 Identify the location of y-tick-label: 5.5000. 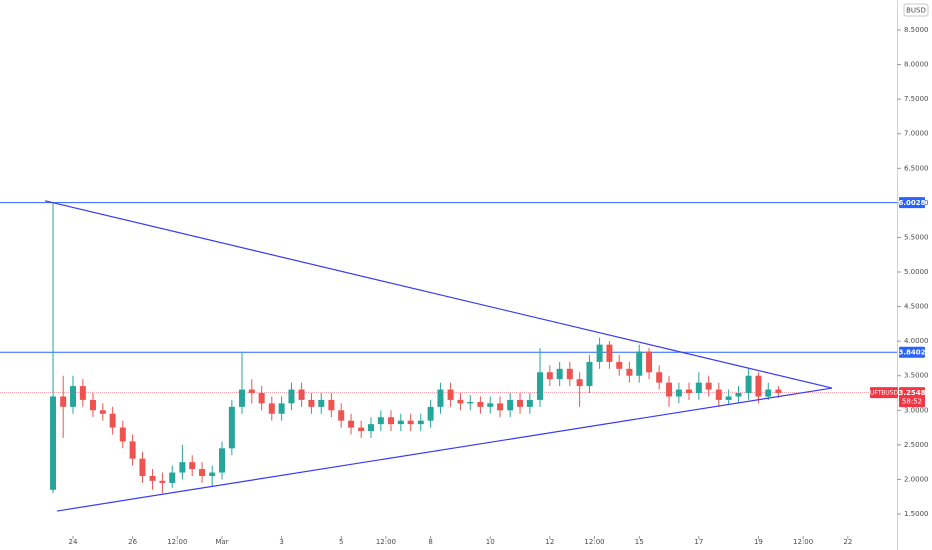
(916, 237).